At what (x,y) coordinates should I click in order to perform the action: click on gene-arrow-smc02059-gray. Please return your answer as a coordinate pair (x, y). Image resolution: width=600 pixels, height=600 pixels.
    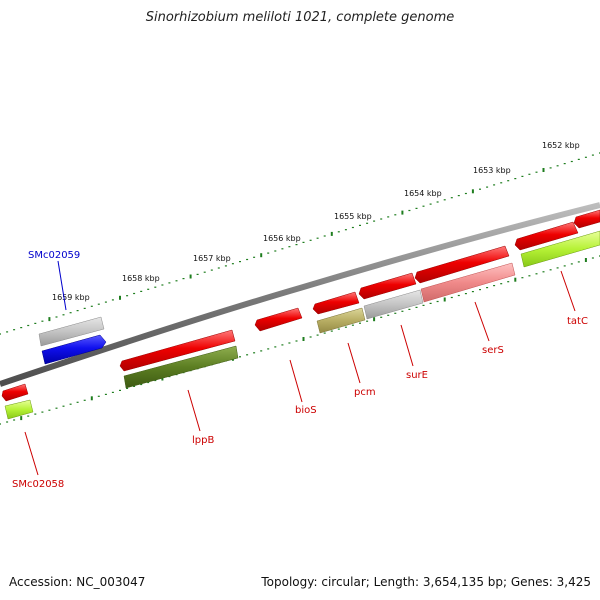
    Looking at the image, I should click on (71, 331).